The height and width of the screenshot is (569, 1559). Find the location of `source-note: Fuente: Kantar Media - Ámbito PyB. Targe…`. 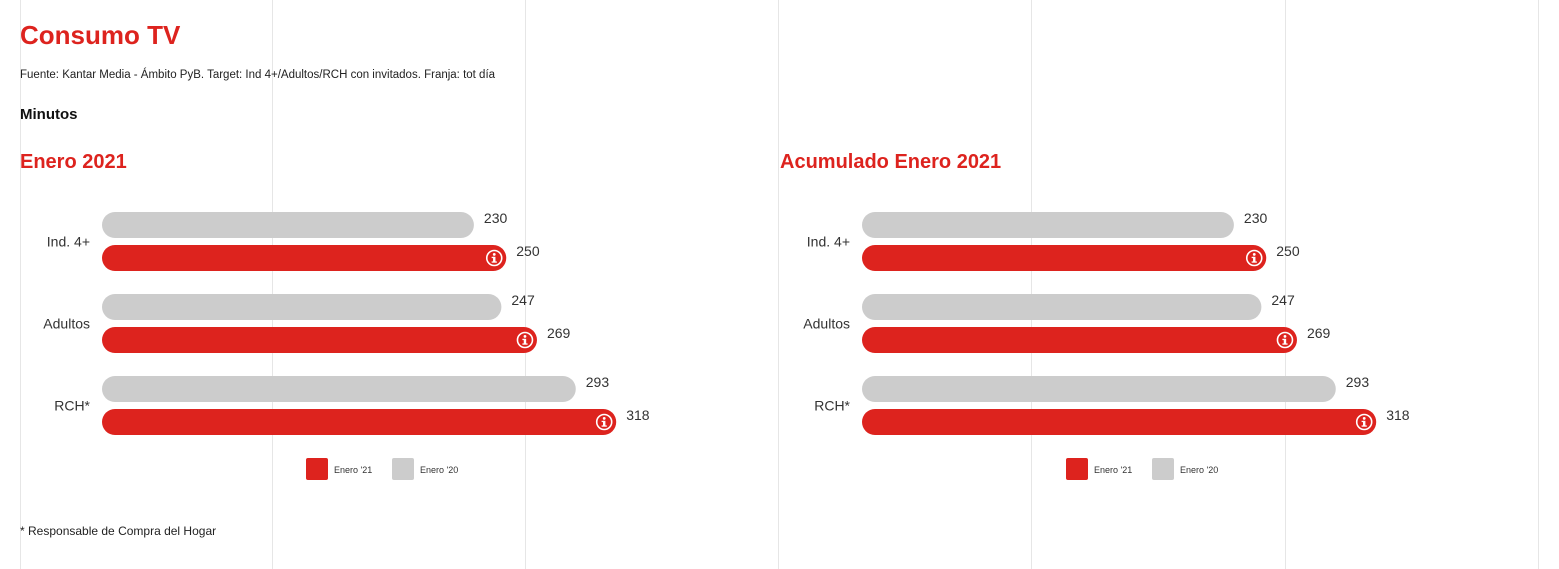

source-note: Fuente: Kantar Media - Ámbito PyB. Targe… is located at coordinates (258, 75).